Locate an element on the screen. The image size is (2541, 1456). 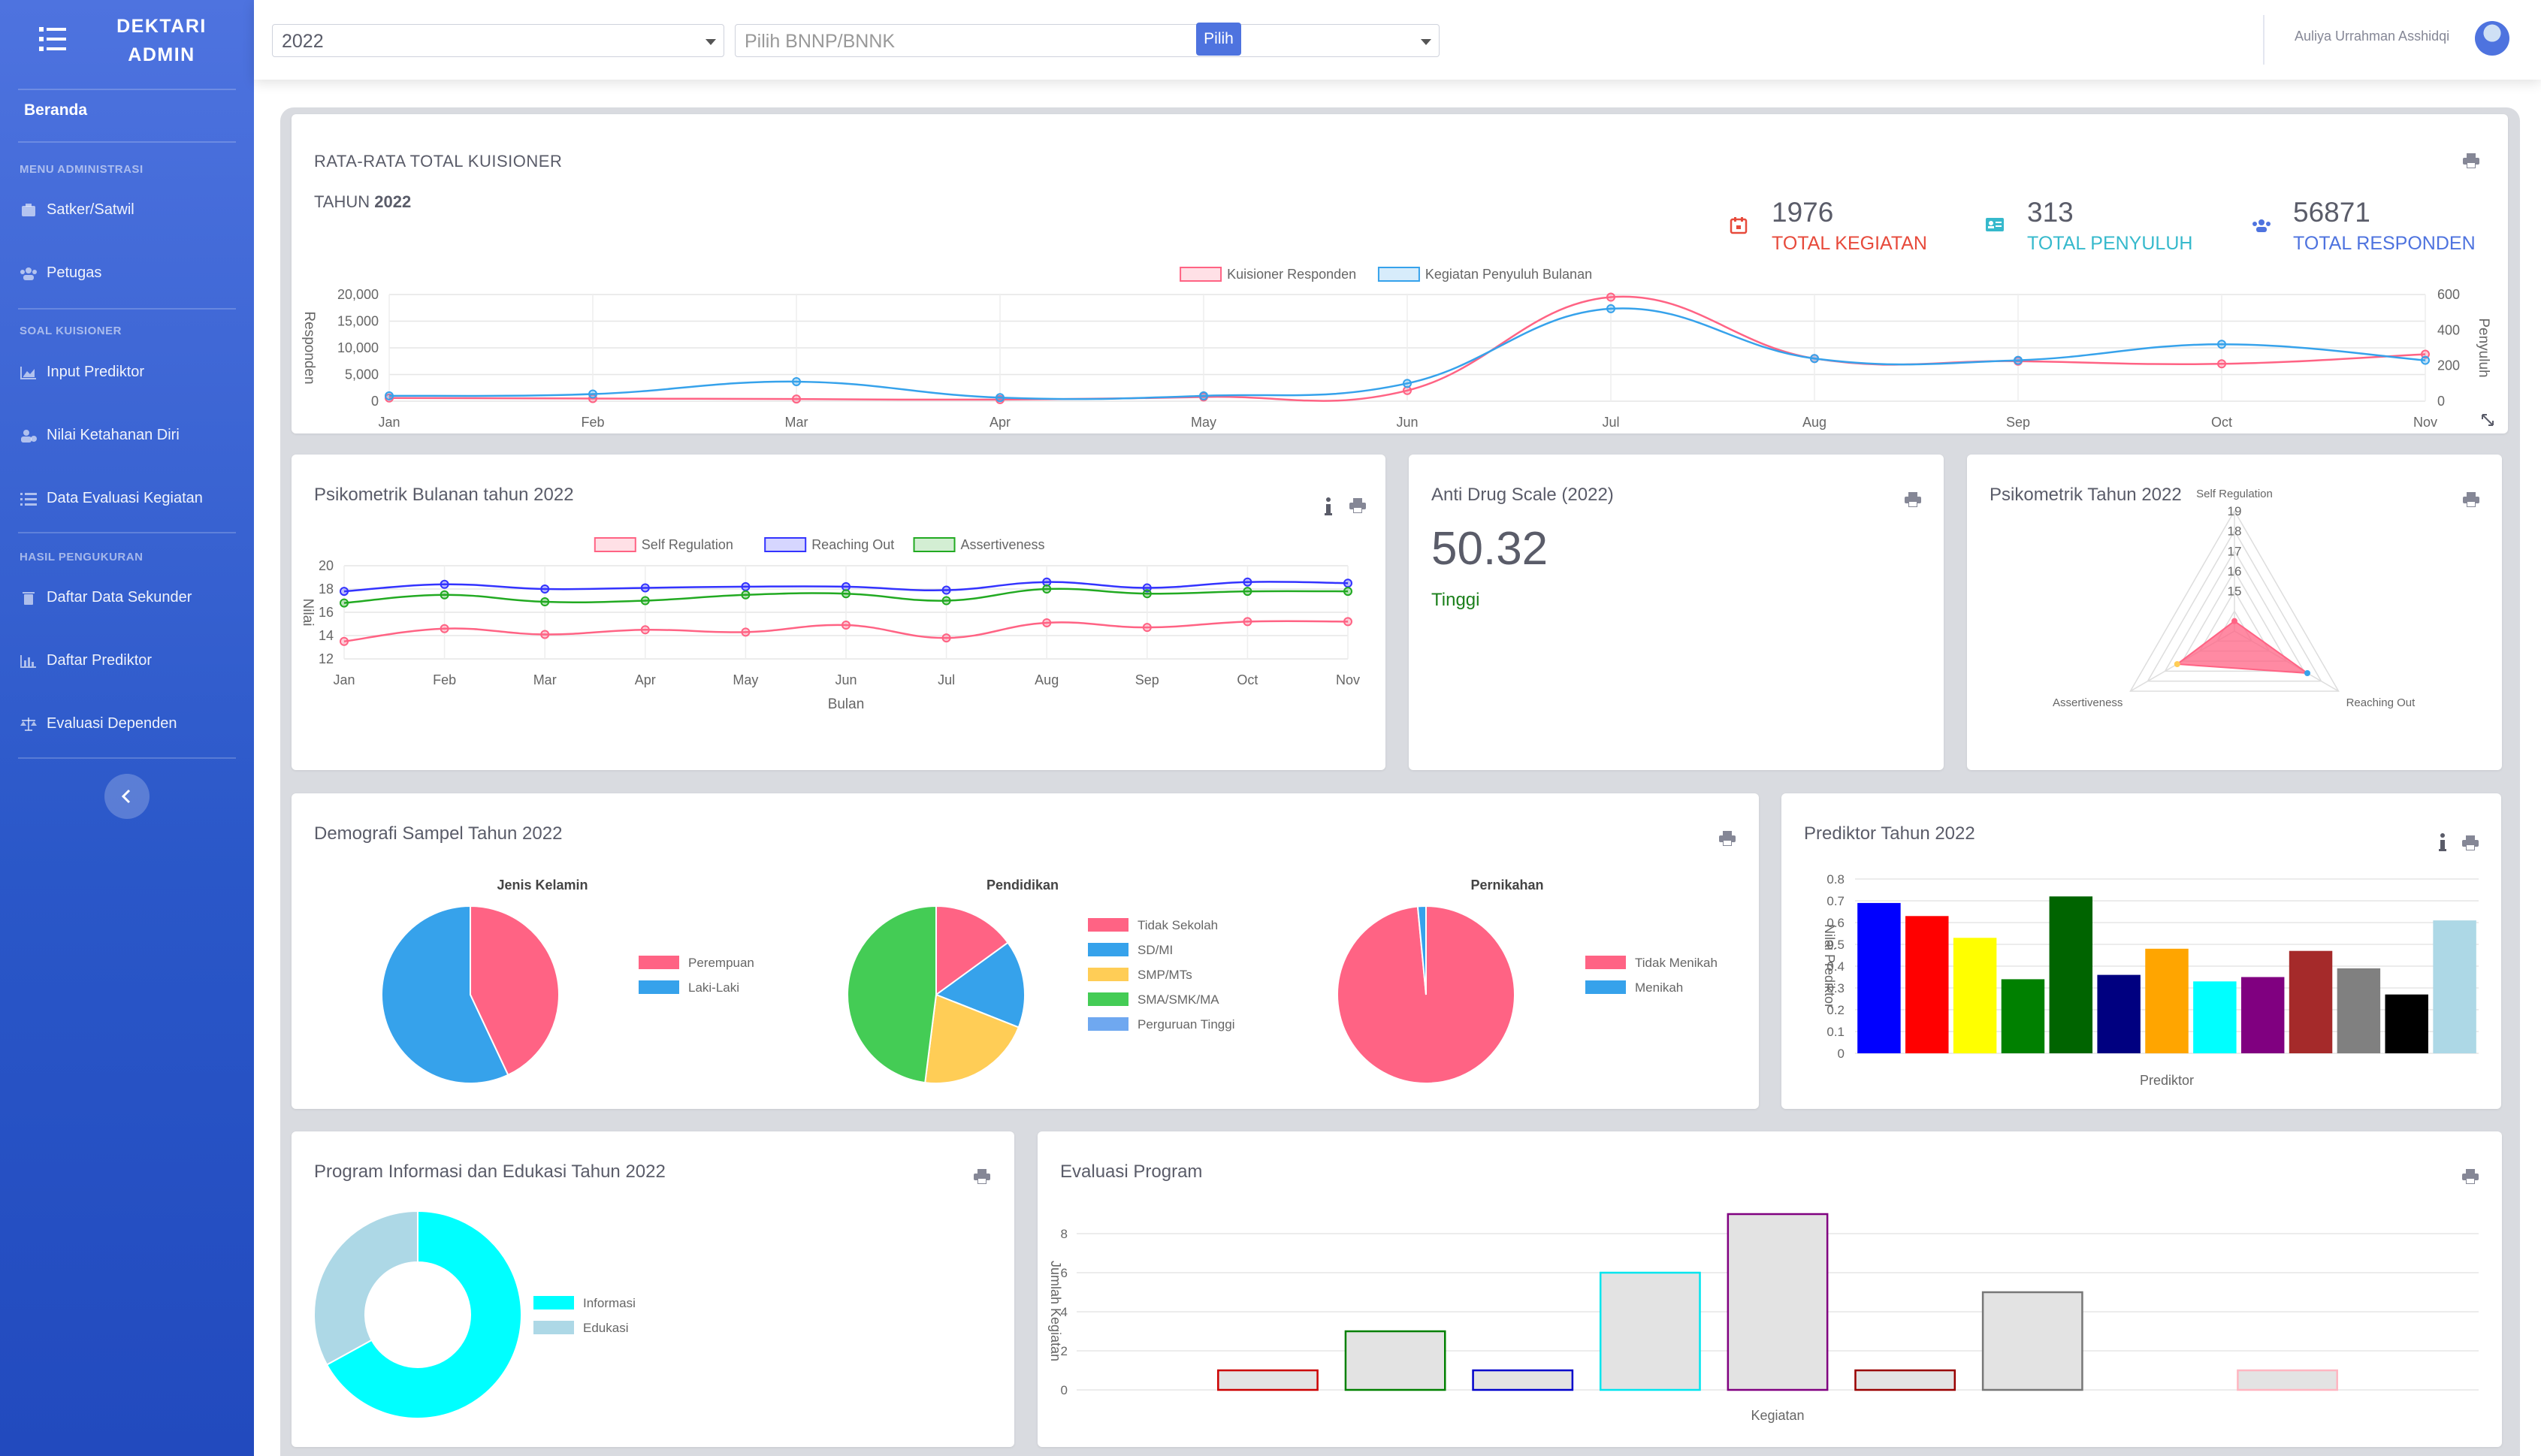
sidebar-heading-administrasi: MENU ADMINISTRASI is located at coordinates (82, 169).